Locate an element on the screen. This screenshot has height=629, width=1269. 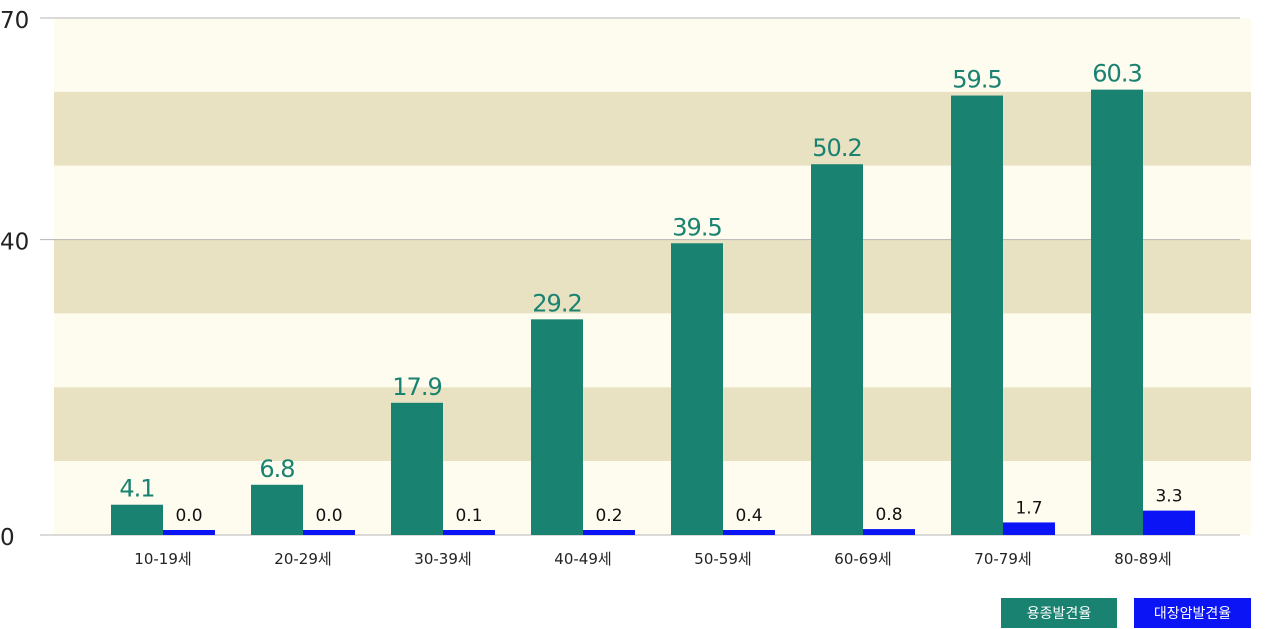
x-tick-label: 10-19세 is located at coordinates (162, 559).